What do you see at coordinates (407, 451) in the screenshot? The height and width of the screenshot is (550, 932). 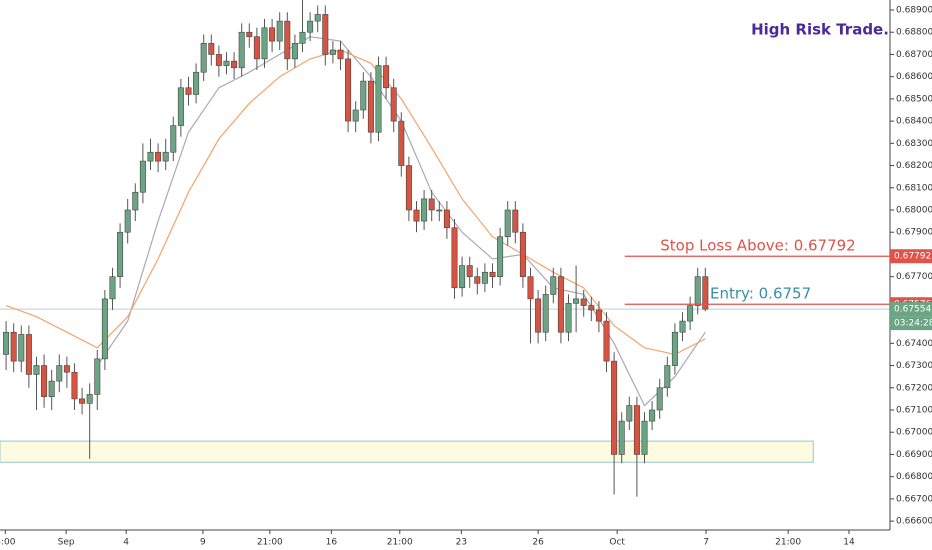 I see `support-zone` at bounding box center [407, 451].